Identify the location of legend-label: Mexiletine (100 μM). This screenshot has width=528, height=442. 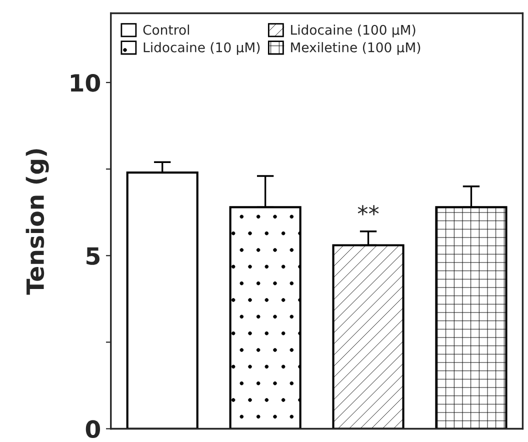
(355, 48).